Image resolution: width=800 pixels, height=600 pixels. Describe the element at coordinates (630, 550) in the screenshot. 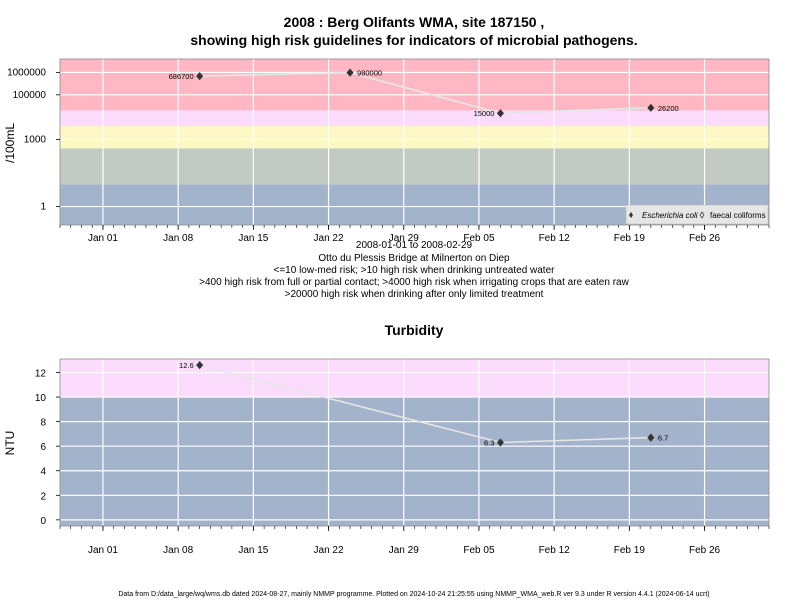

I see `turbidity-x-tick-label: Feb 19` at that location.